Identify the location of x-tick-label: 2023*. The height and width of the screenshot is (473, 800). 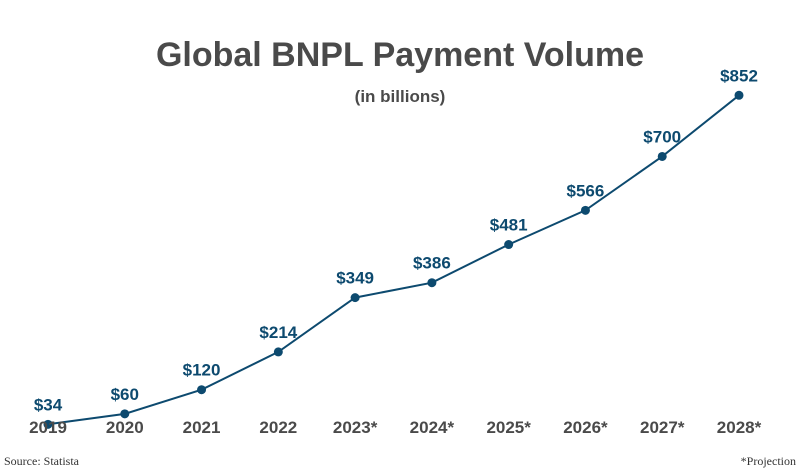
(355, 427).